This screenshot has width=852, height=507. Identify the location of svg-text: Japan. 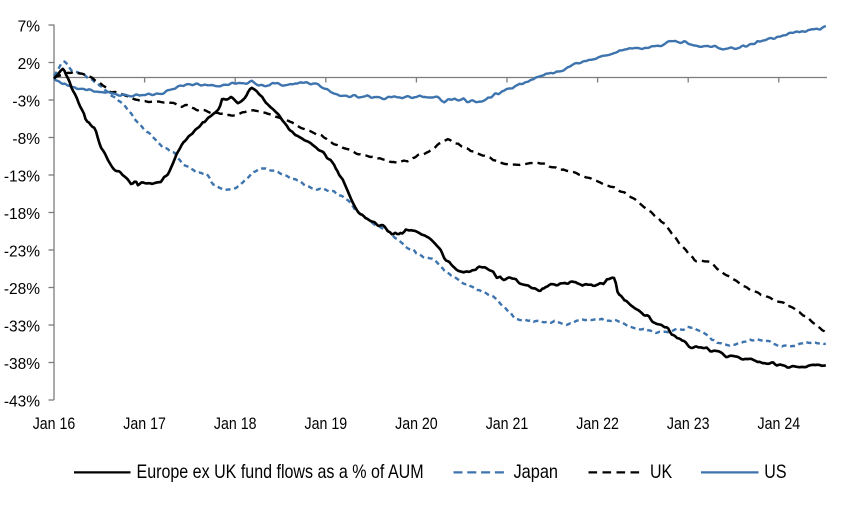
(536, 472).